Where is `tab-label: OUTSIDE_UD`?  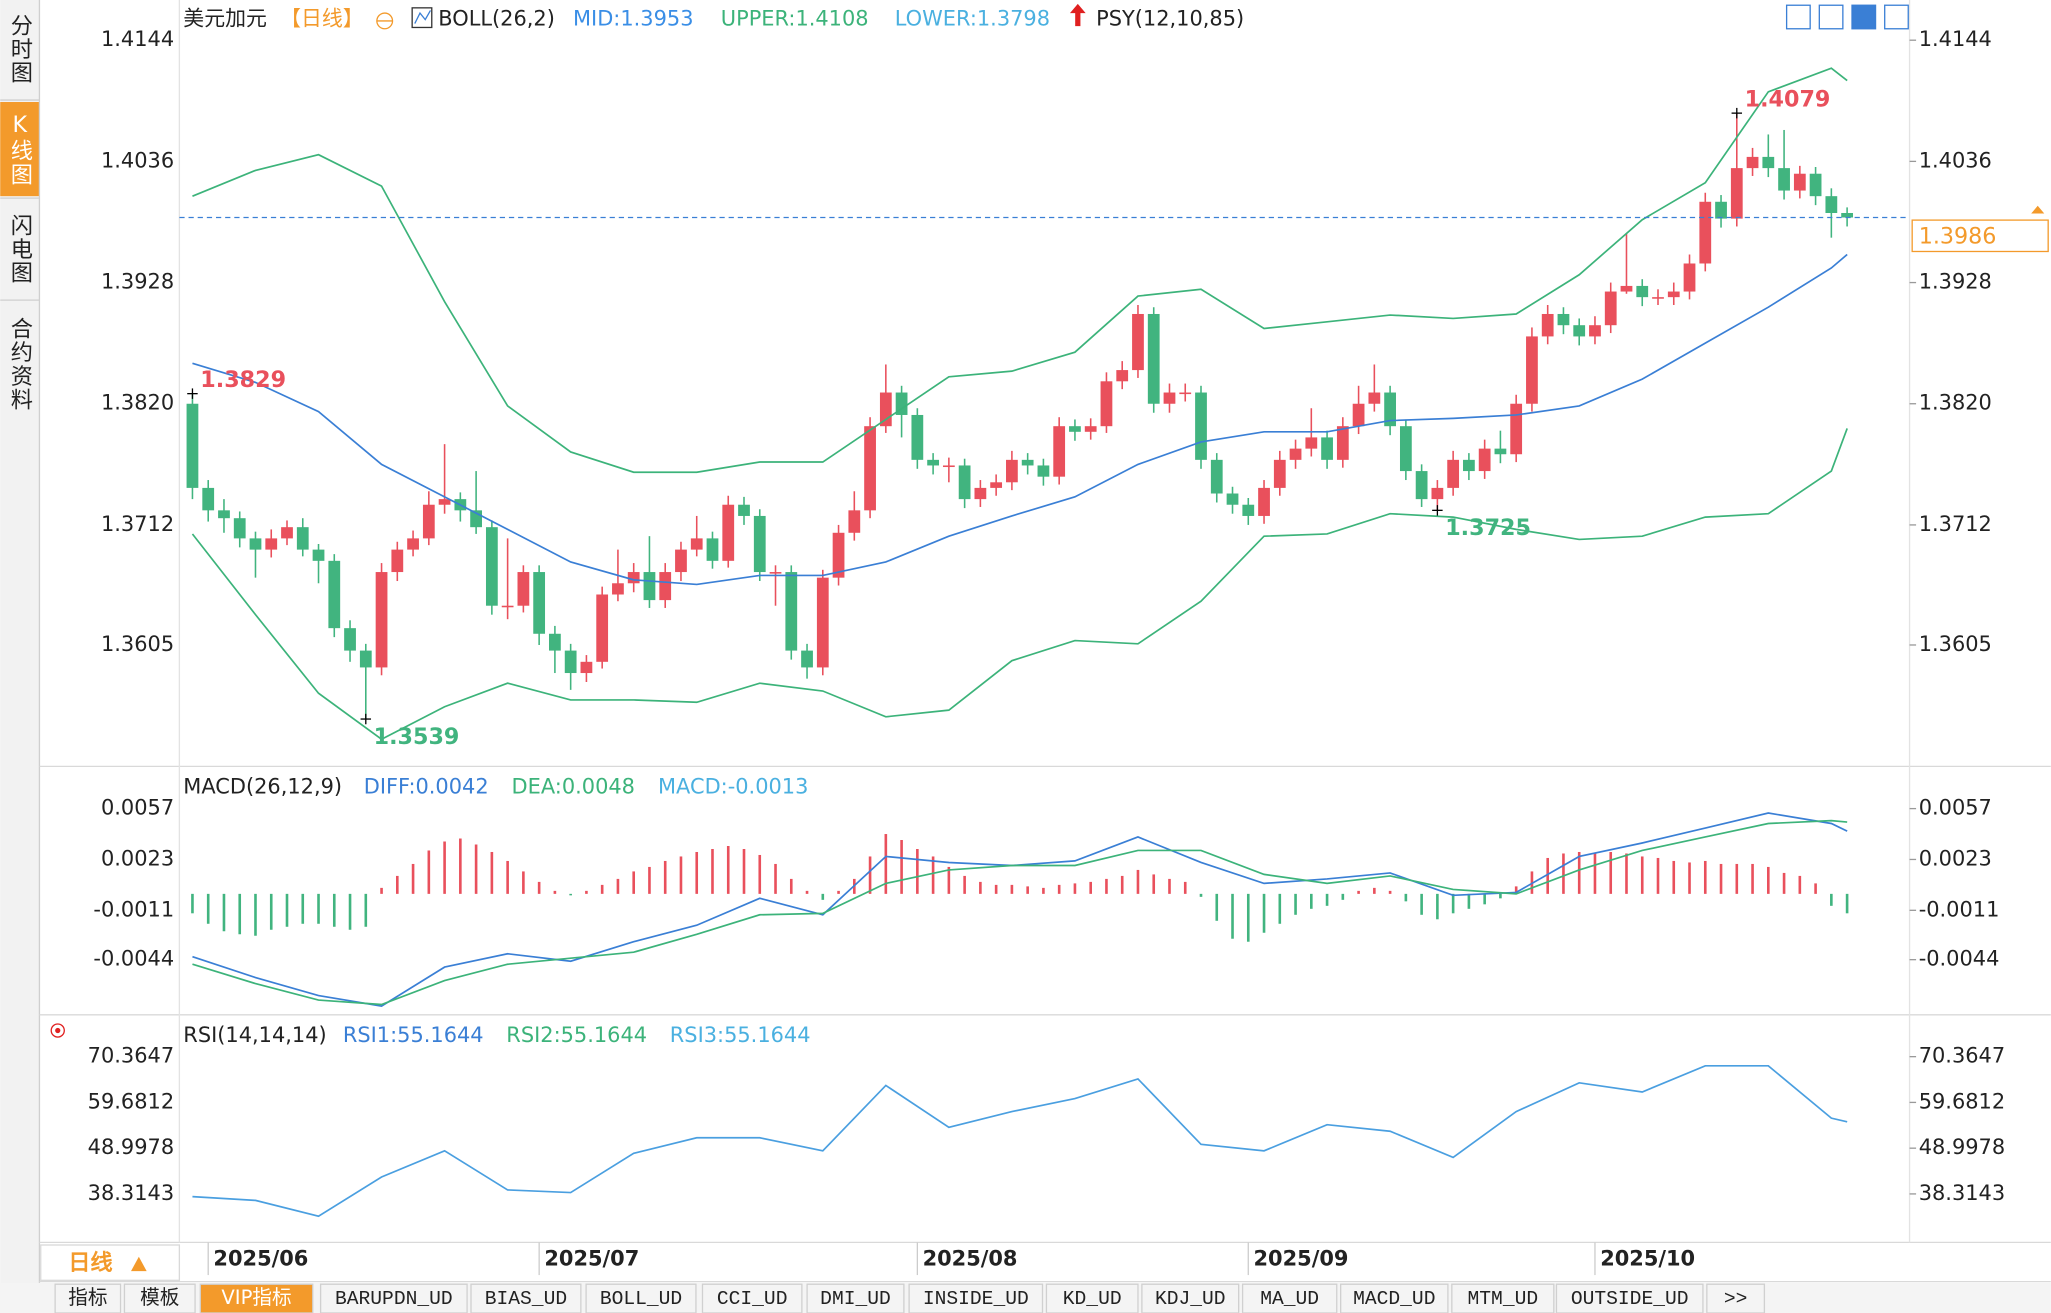 tab-label: OUTSIDE_UD is located at coordinates (1630, 1299).